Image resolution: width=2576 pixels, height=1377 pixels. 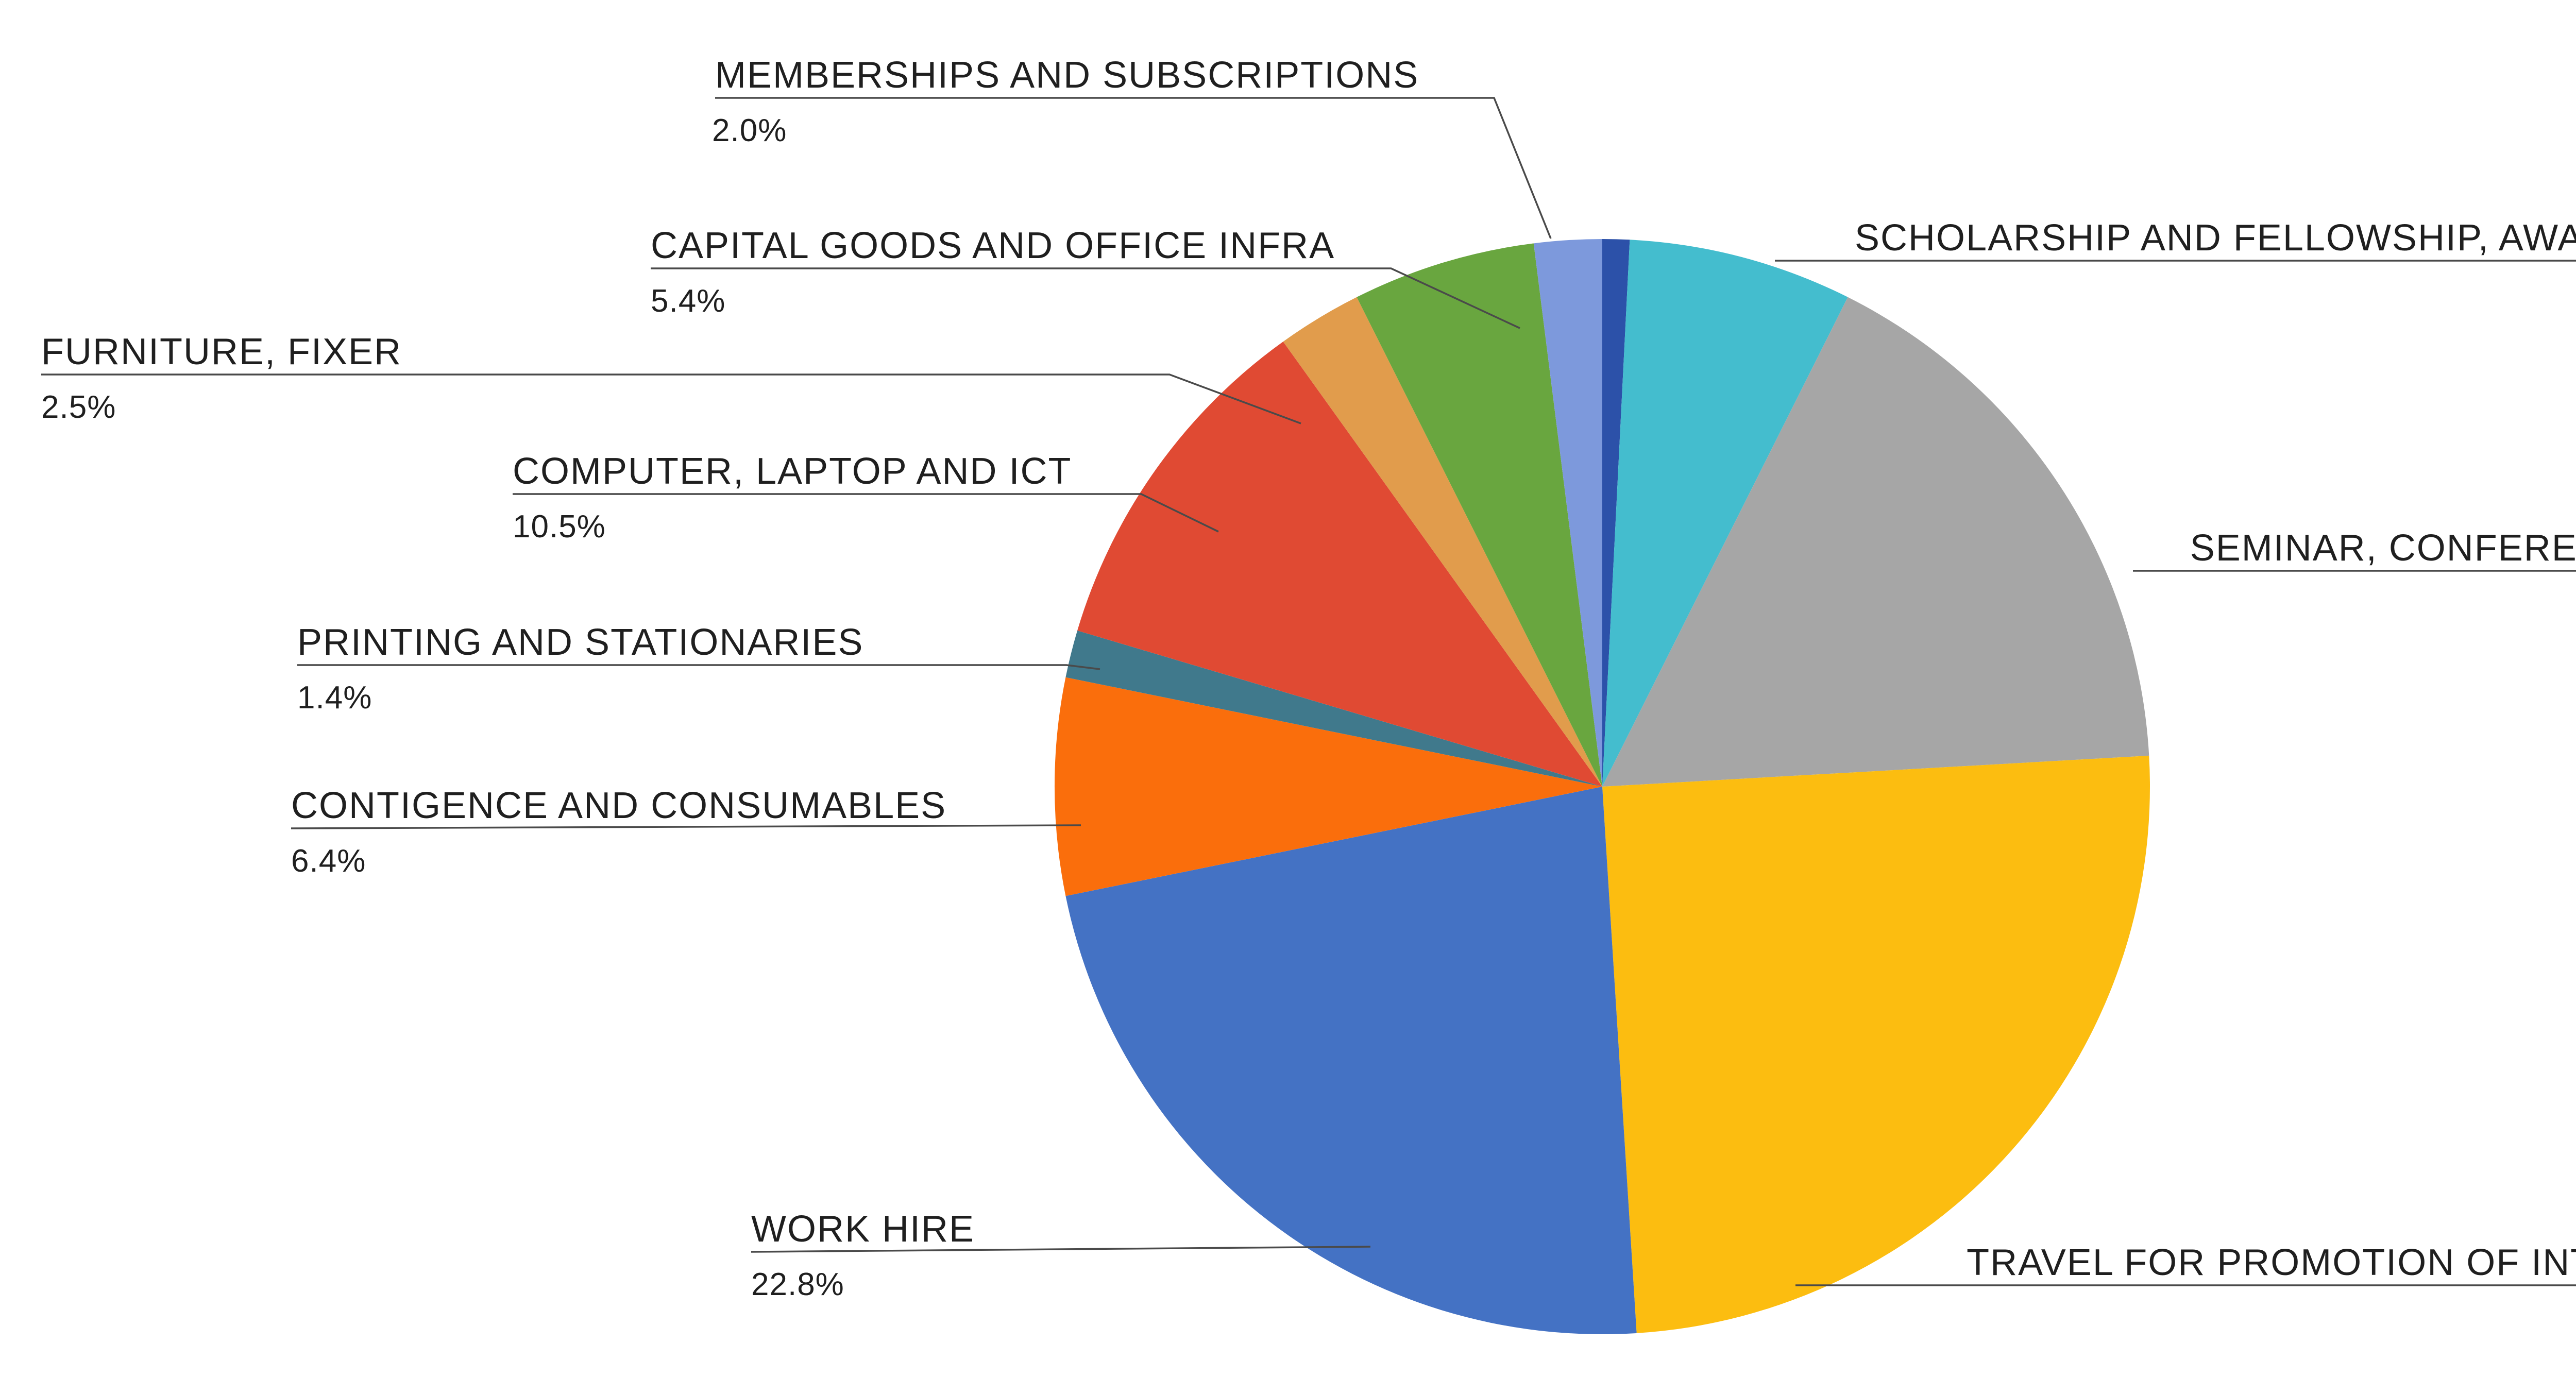 I want to click on slice-label-printing: PRINTING AND STATIONARIES, so click(x=581, y=642).